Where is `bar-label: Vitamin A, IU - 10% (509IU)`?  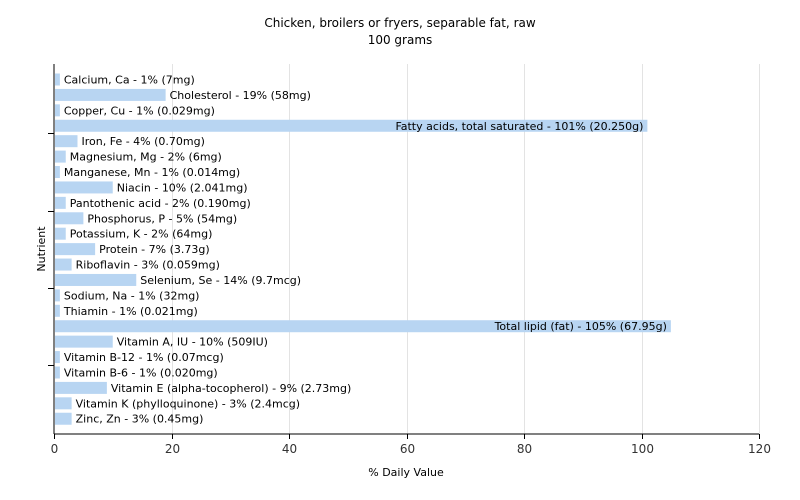
bar-label: Vitamin A, IU - 10% (509IU) is located at coordinates (192, 342).